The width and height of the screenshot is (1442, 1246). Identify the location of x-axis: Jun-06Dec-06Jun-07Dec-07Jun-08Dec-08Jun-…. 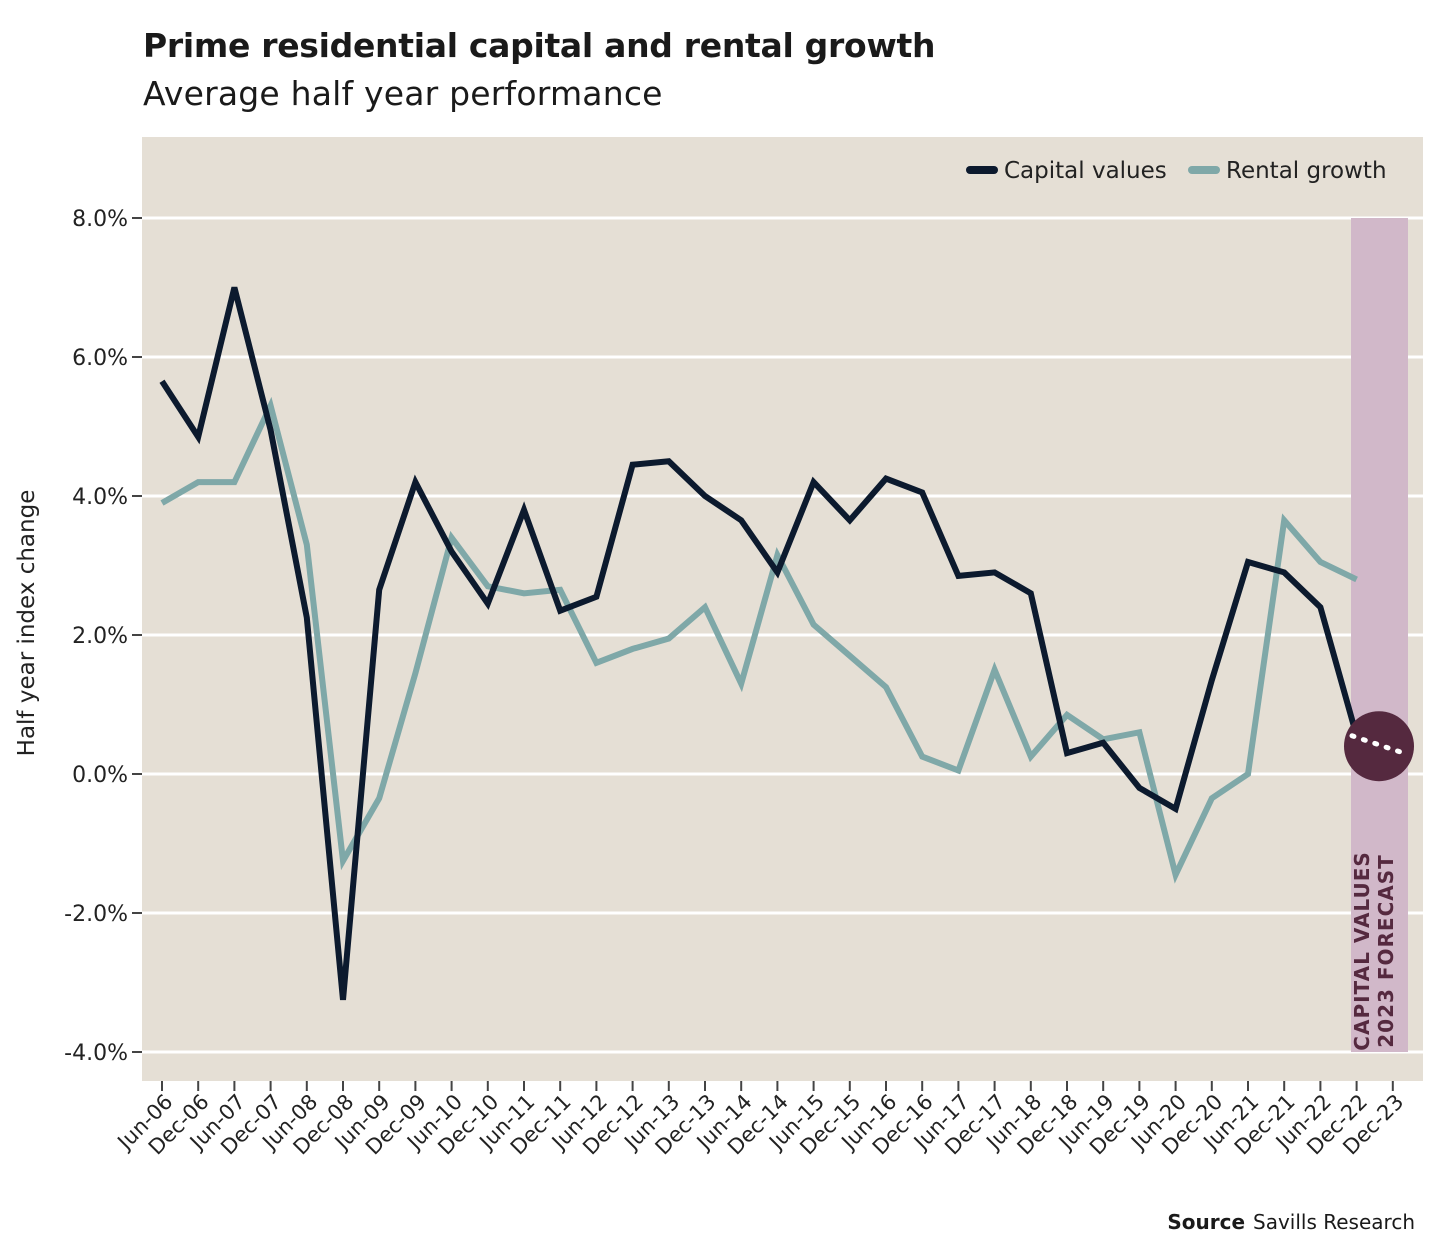
(760, 1120).